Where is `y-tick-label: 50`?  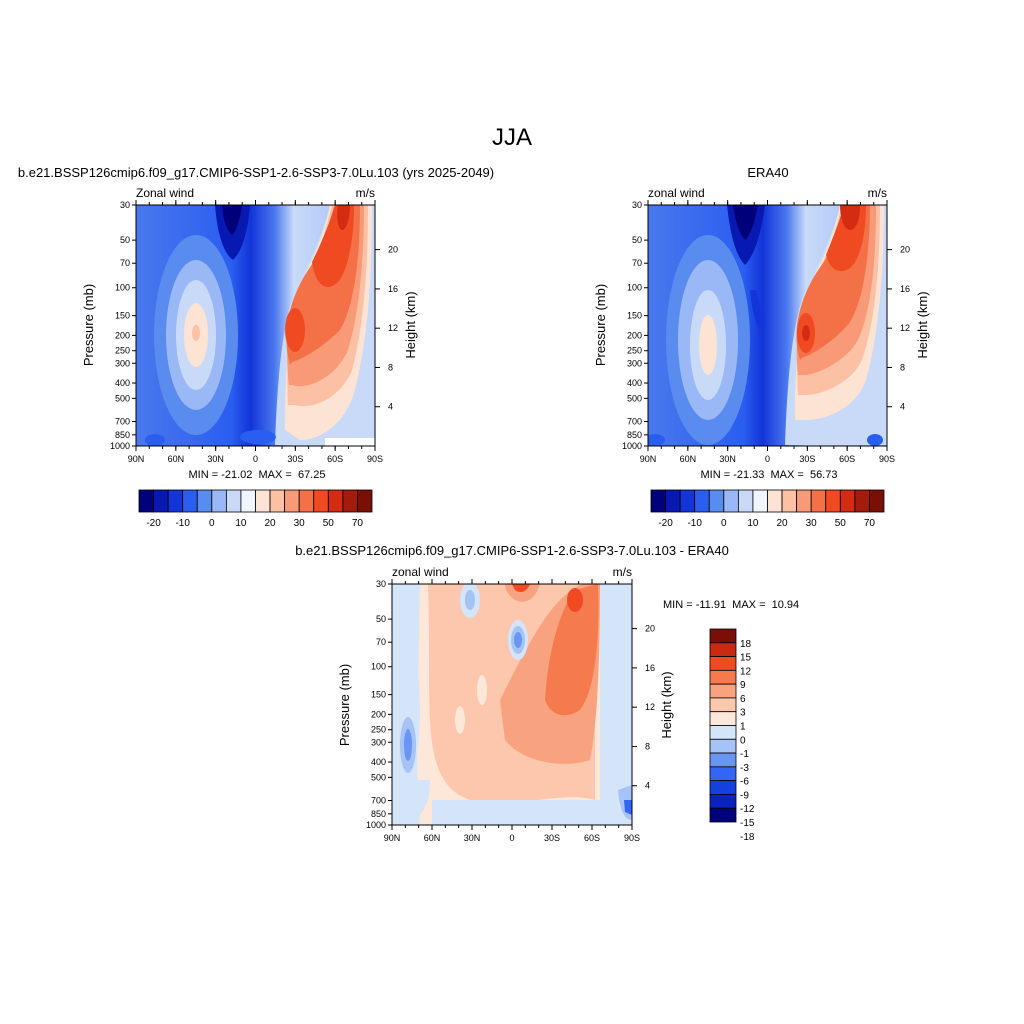
y-tick-label: 50 is located at coordinates (125, 240).